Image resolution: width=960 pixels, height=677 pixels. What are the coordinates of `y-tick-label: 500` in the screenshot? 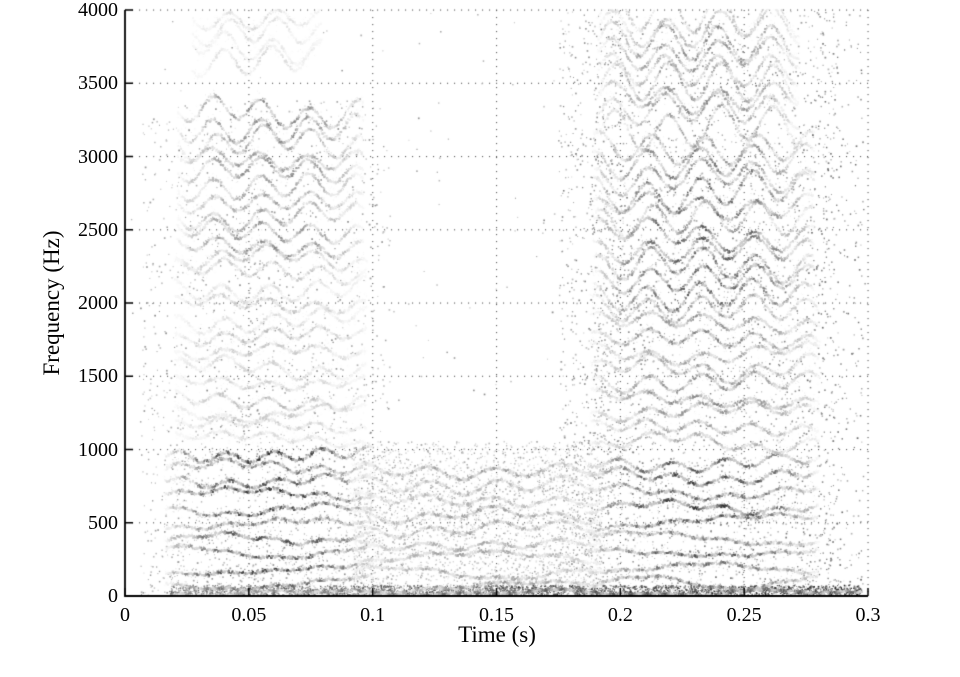 It's located at (103, 522).